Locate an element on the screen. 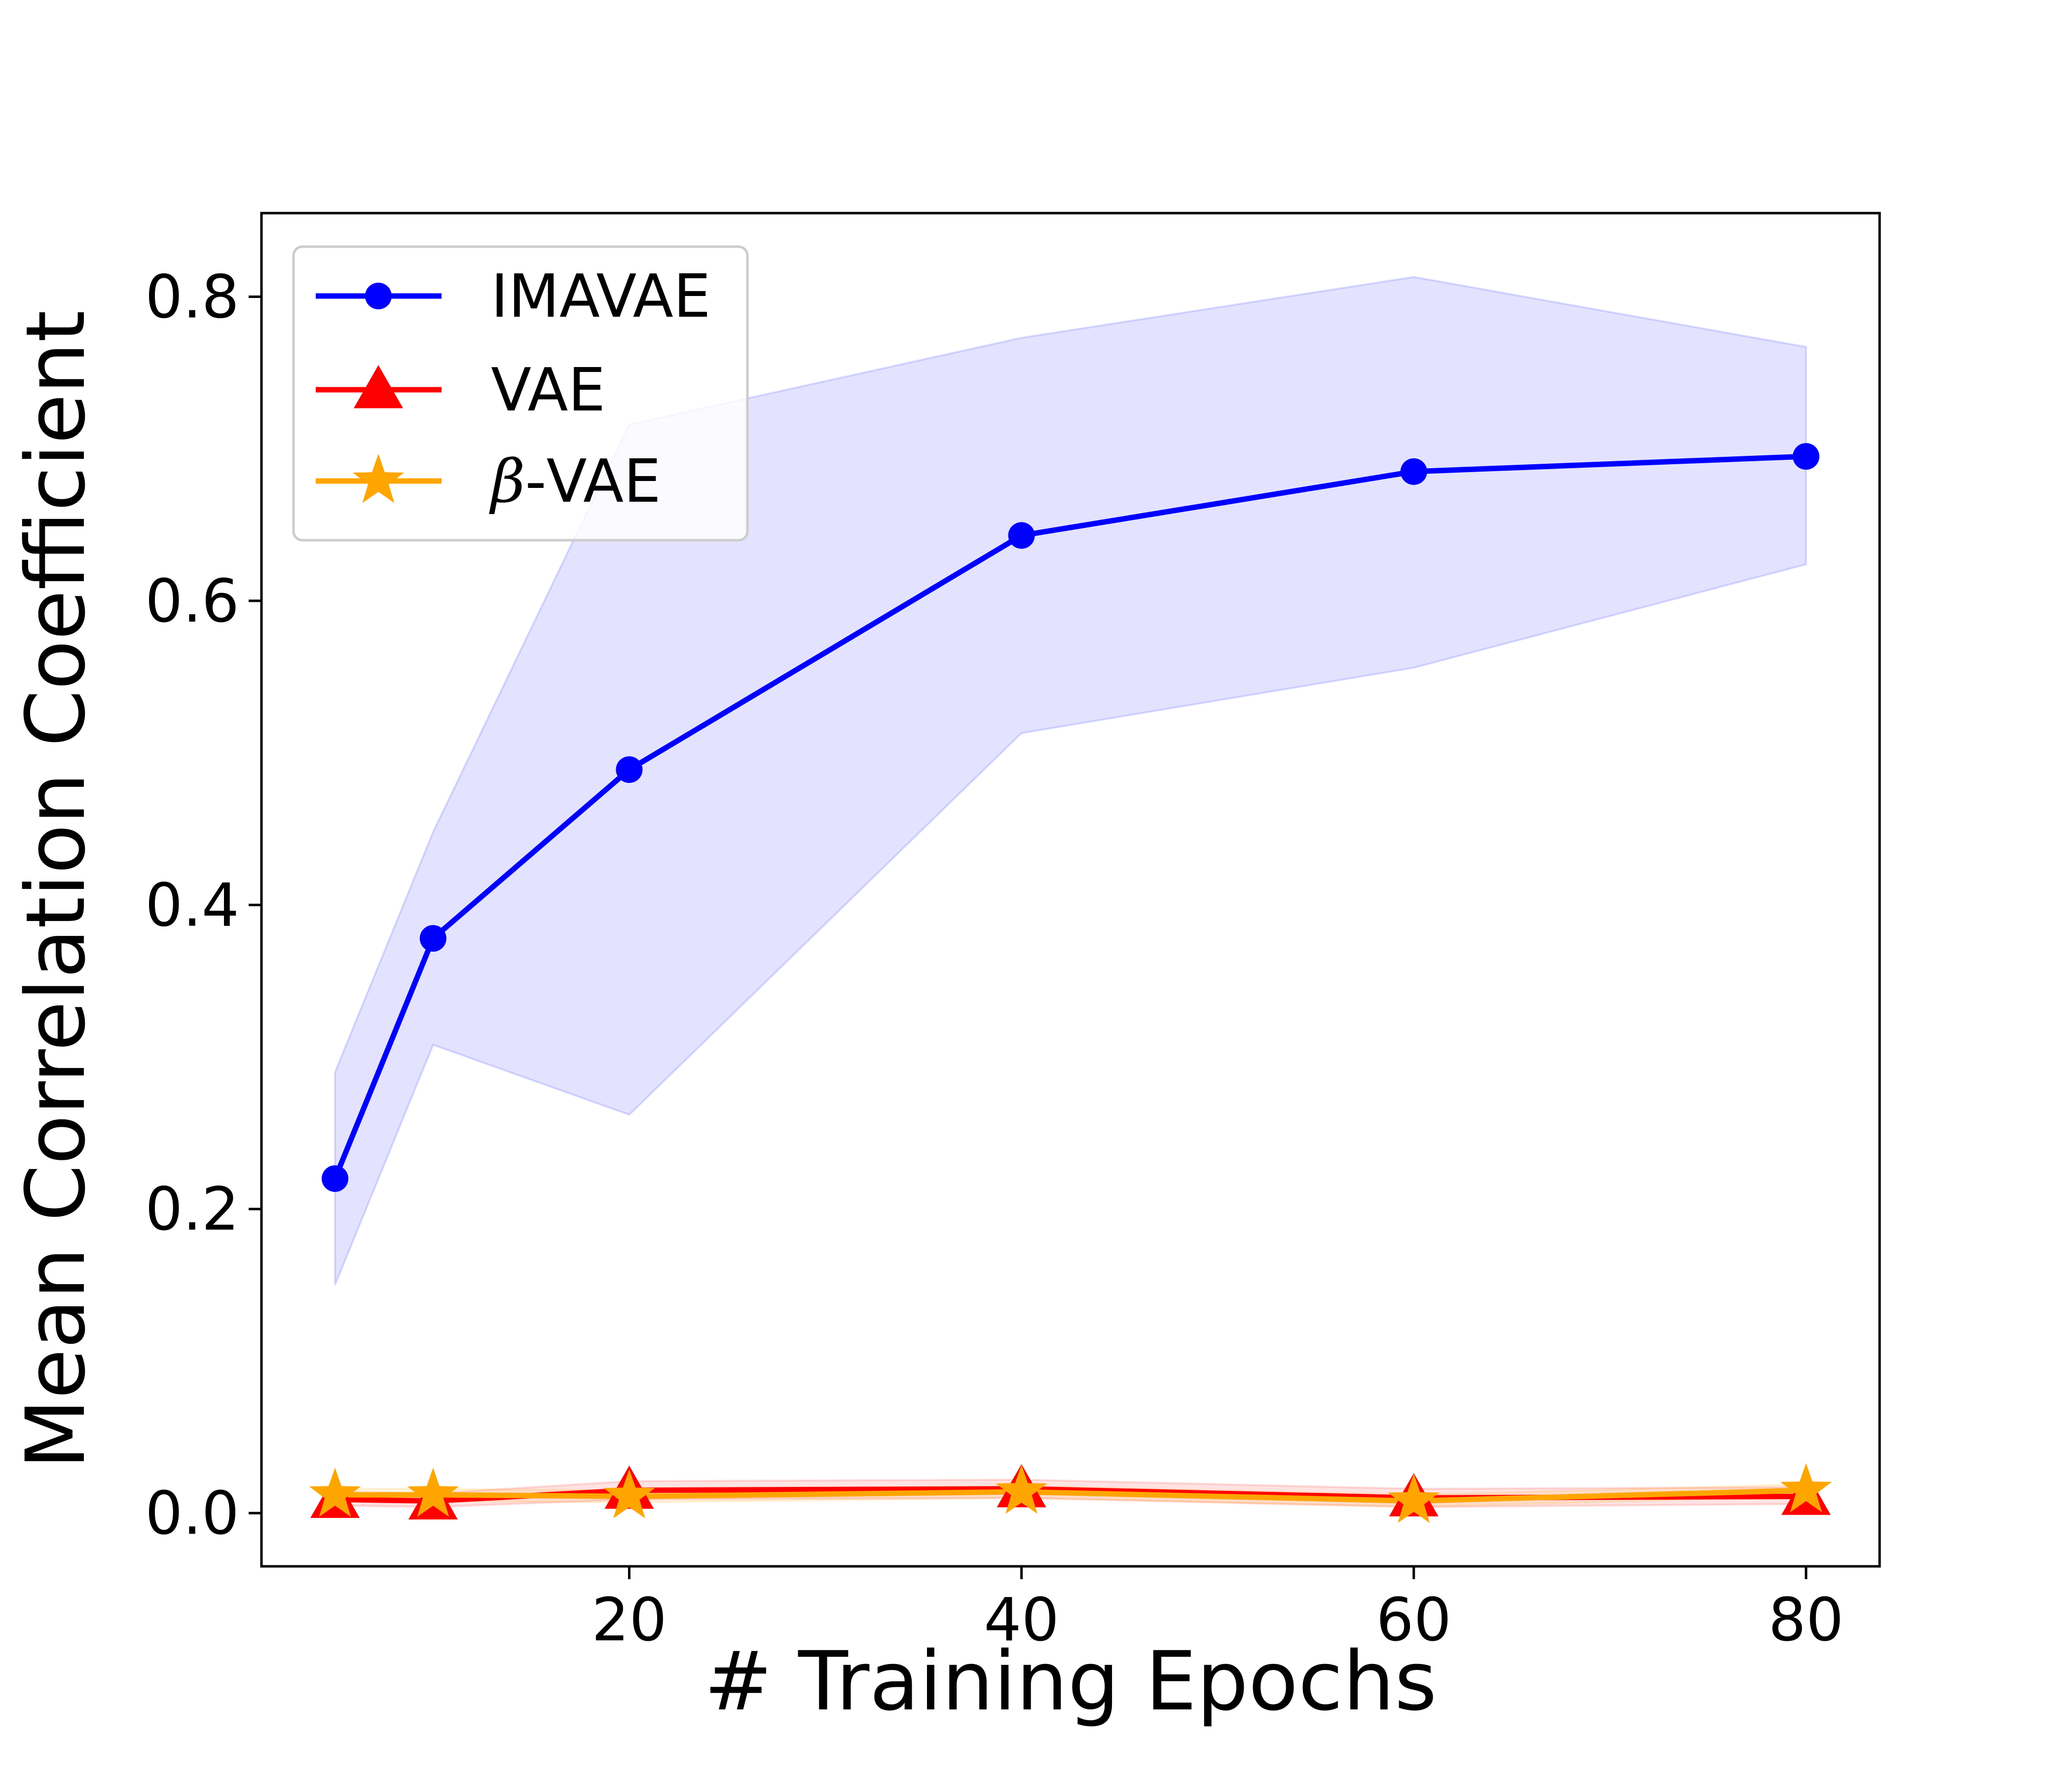 The image size is (2072, 1776). x-tick-label: 60 is located at coordinates (1414, 1621).